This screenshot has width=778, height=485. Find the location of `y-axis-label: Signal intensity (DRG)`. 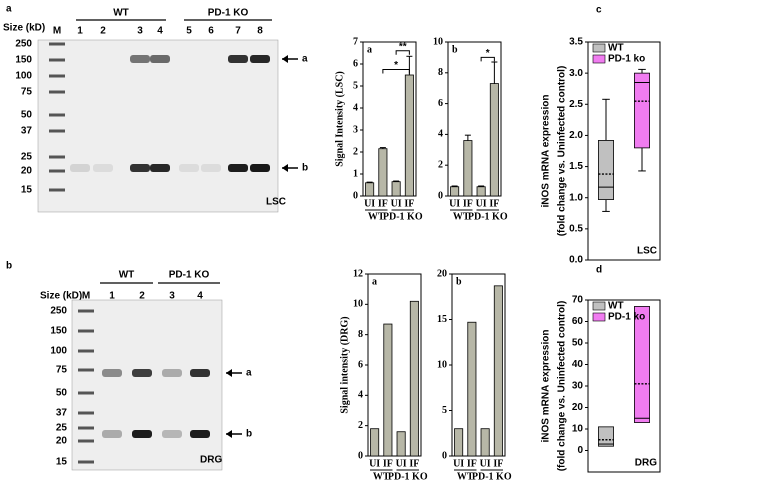

y-axis-label: Signal intensity (DRG) is located at coordinates (344, 364).